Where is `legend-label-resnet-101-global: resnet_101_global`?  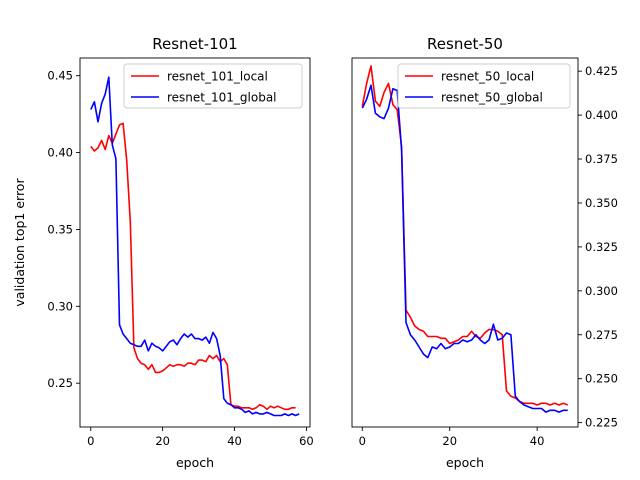 legend-label-resnet-101-global: resnet_101_global is located at coordinates (222, 98).